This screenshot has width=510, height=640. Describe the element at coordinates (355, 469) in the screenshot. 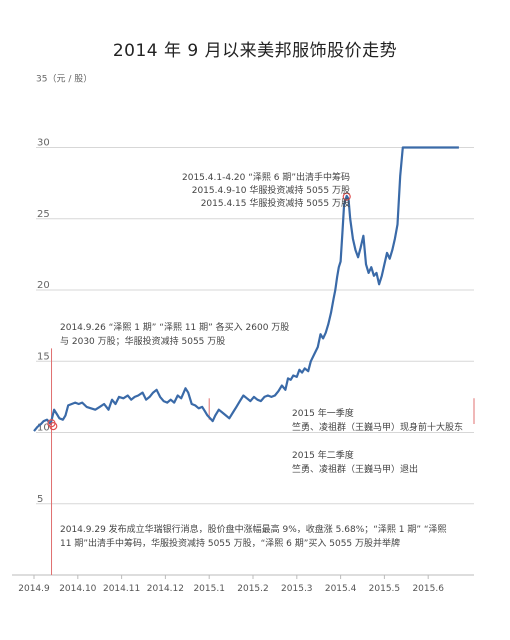

I see `annotation-3-line-1: 竺勇、凌祖群（王巍马甲）退出` at that location.